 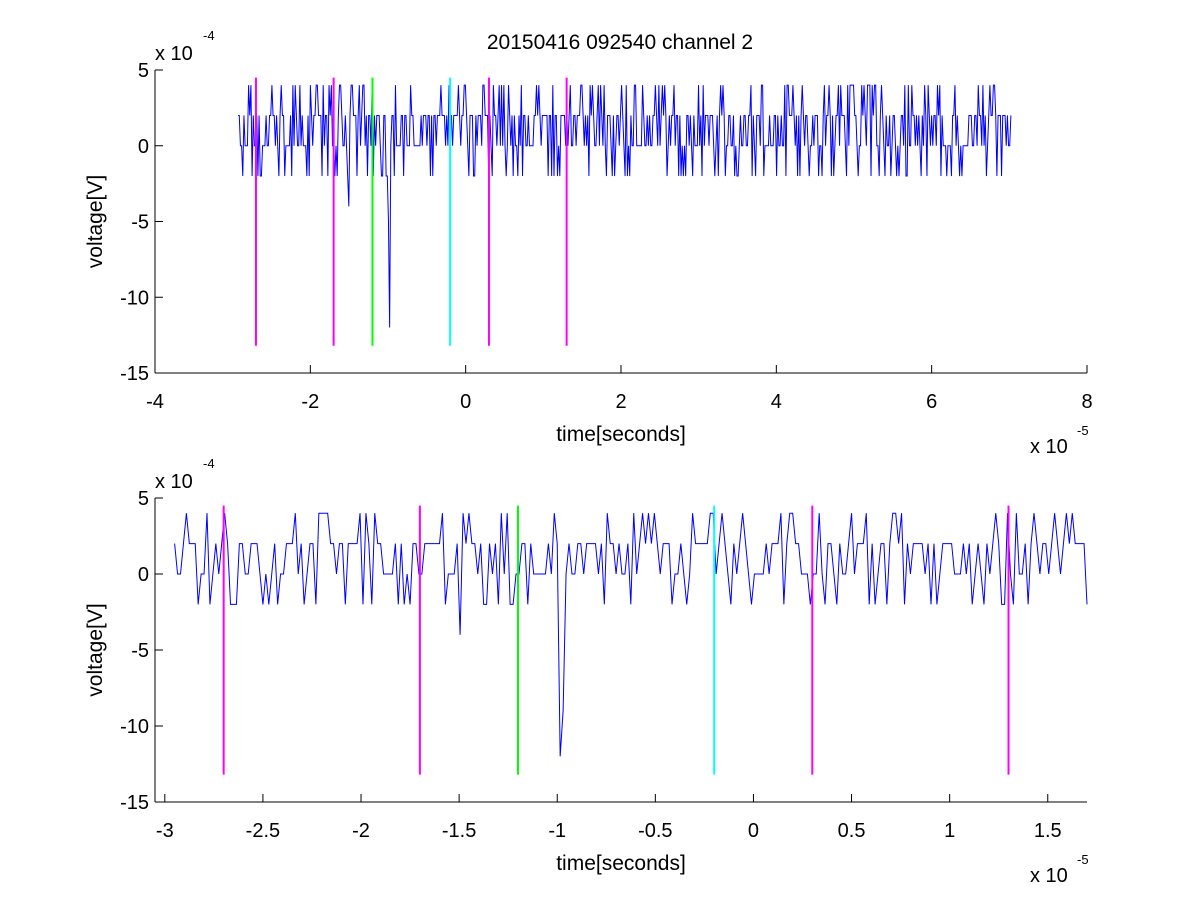 I want to click on x-tick-label: 6, so click(x=931, y=402).